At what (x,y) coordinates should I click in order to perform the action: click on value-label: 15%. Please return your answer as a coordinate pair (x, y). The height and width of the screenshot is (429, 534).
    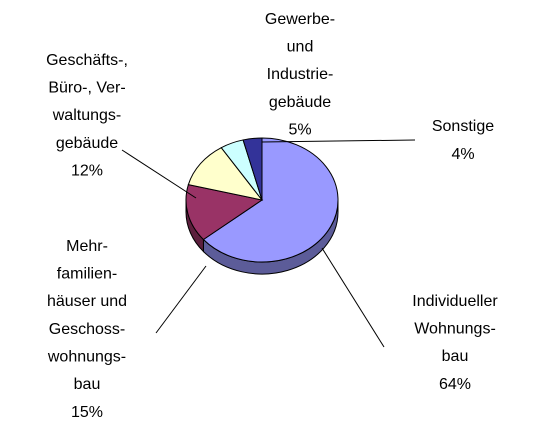
    Looking at the image, I should click on (87, 412).